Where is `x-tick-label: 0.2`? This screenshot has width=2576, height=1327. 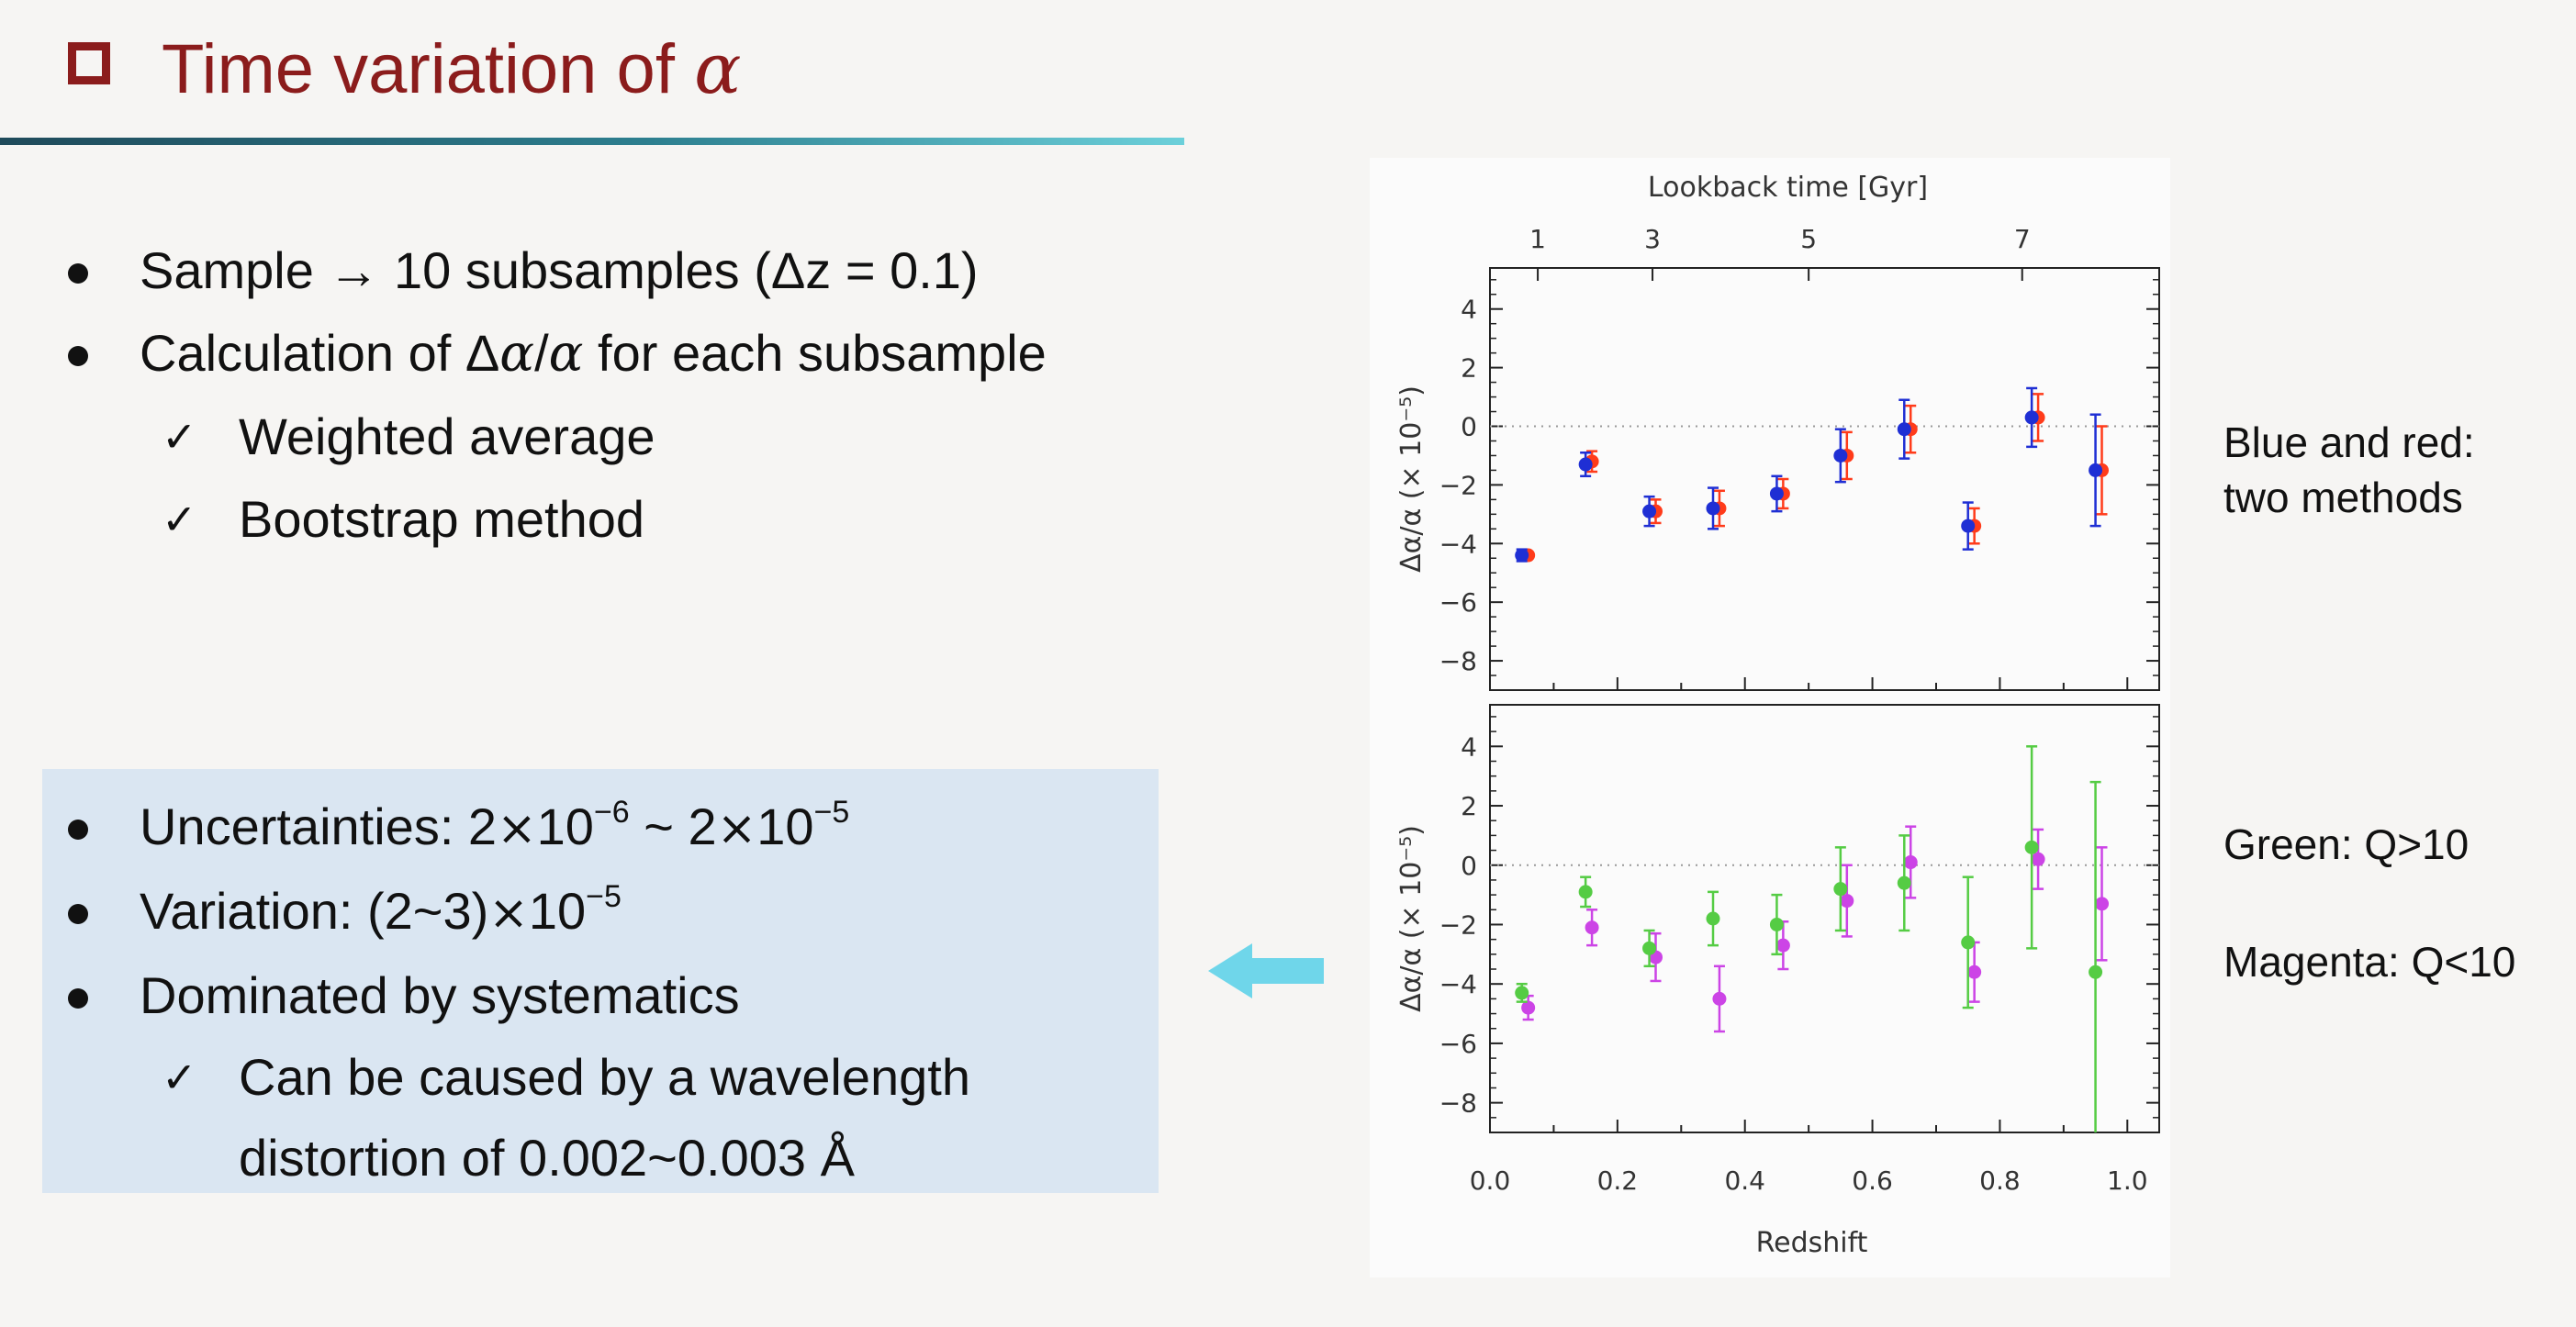 x-tick-label: 0.2 is located at coordinates (1618, 1180).